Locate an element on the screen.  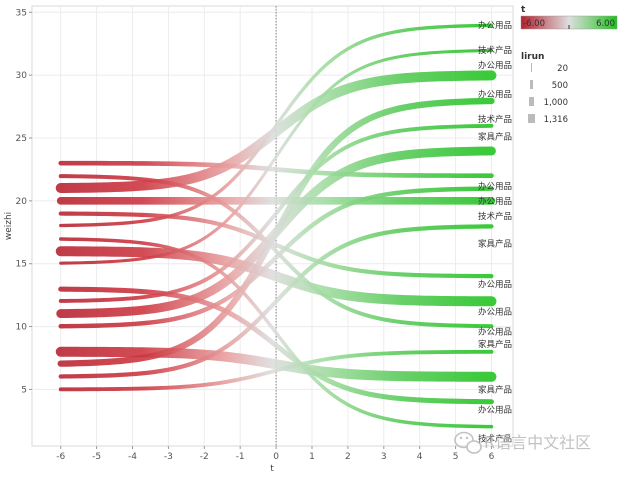
wechat-icon is located at coordinates (468, 442).